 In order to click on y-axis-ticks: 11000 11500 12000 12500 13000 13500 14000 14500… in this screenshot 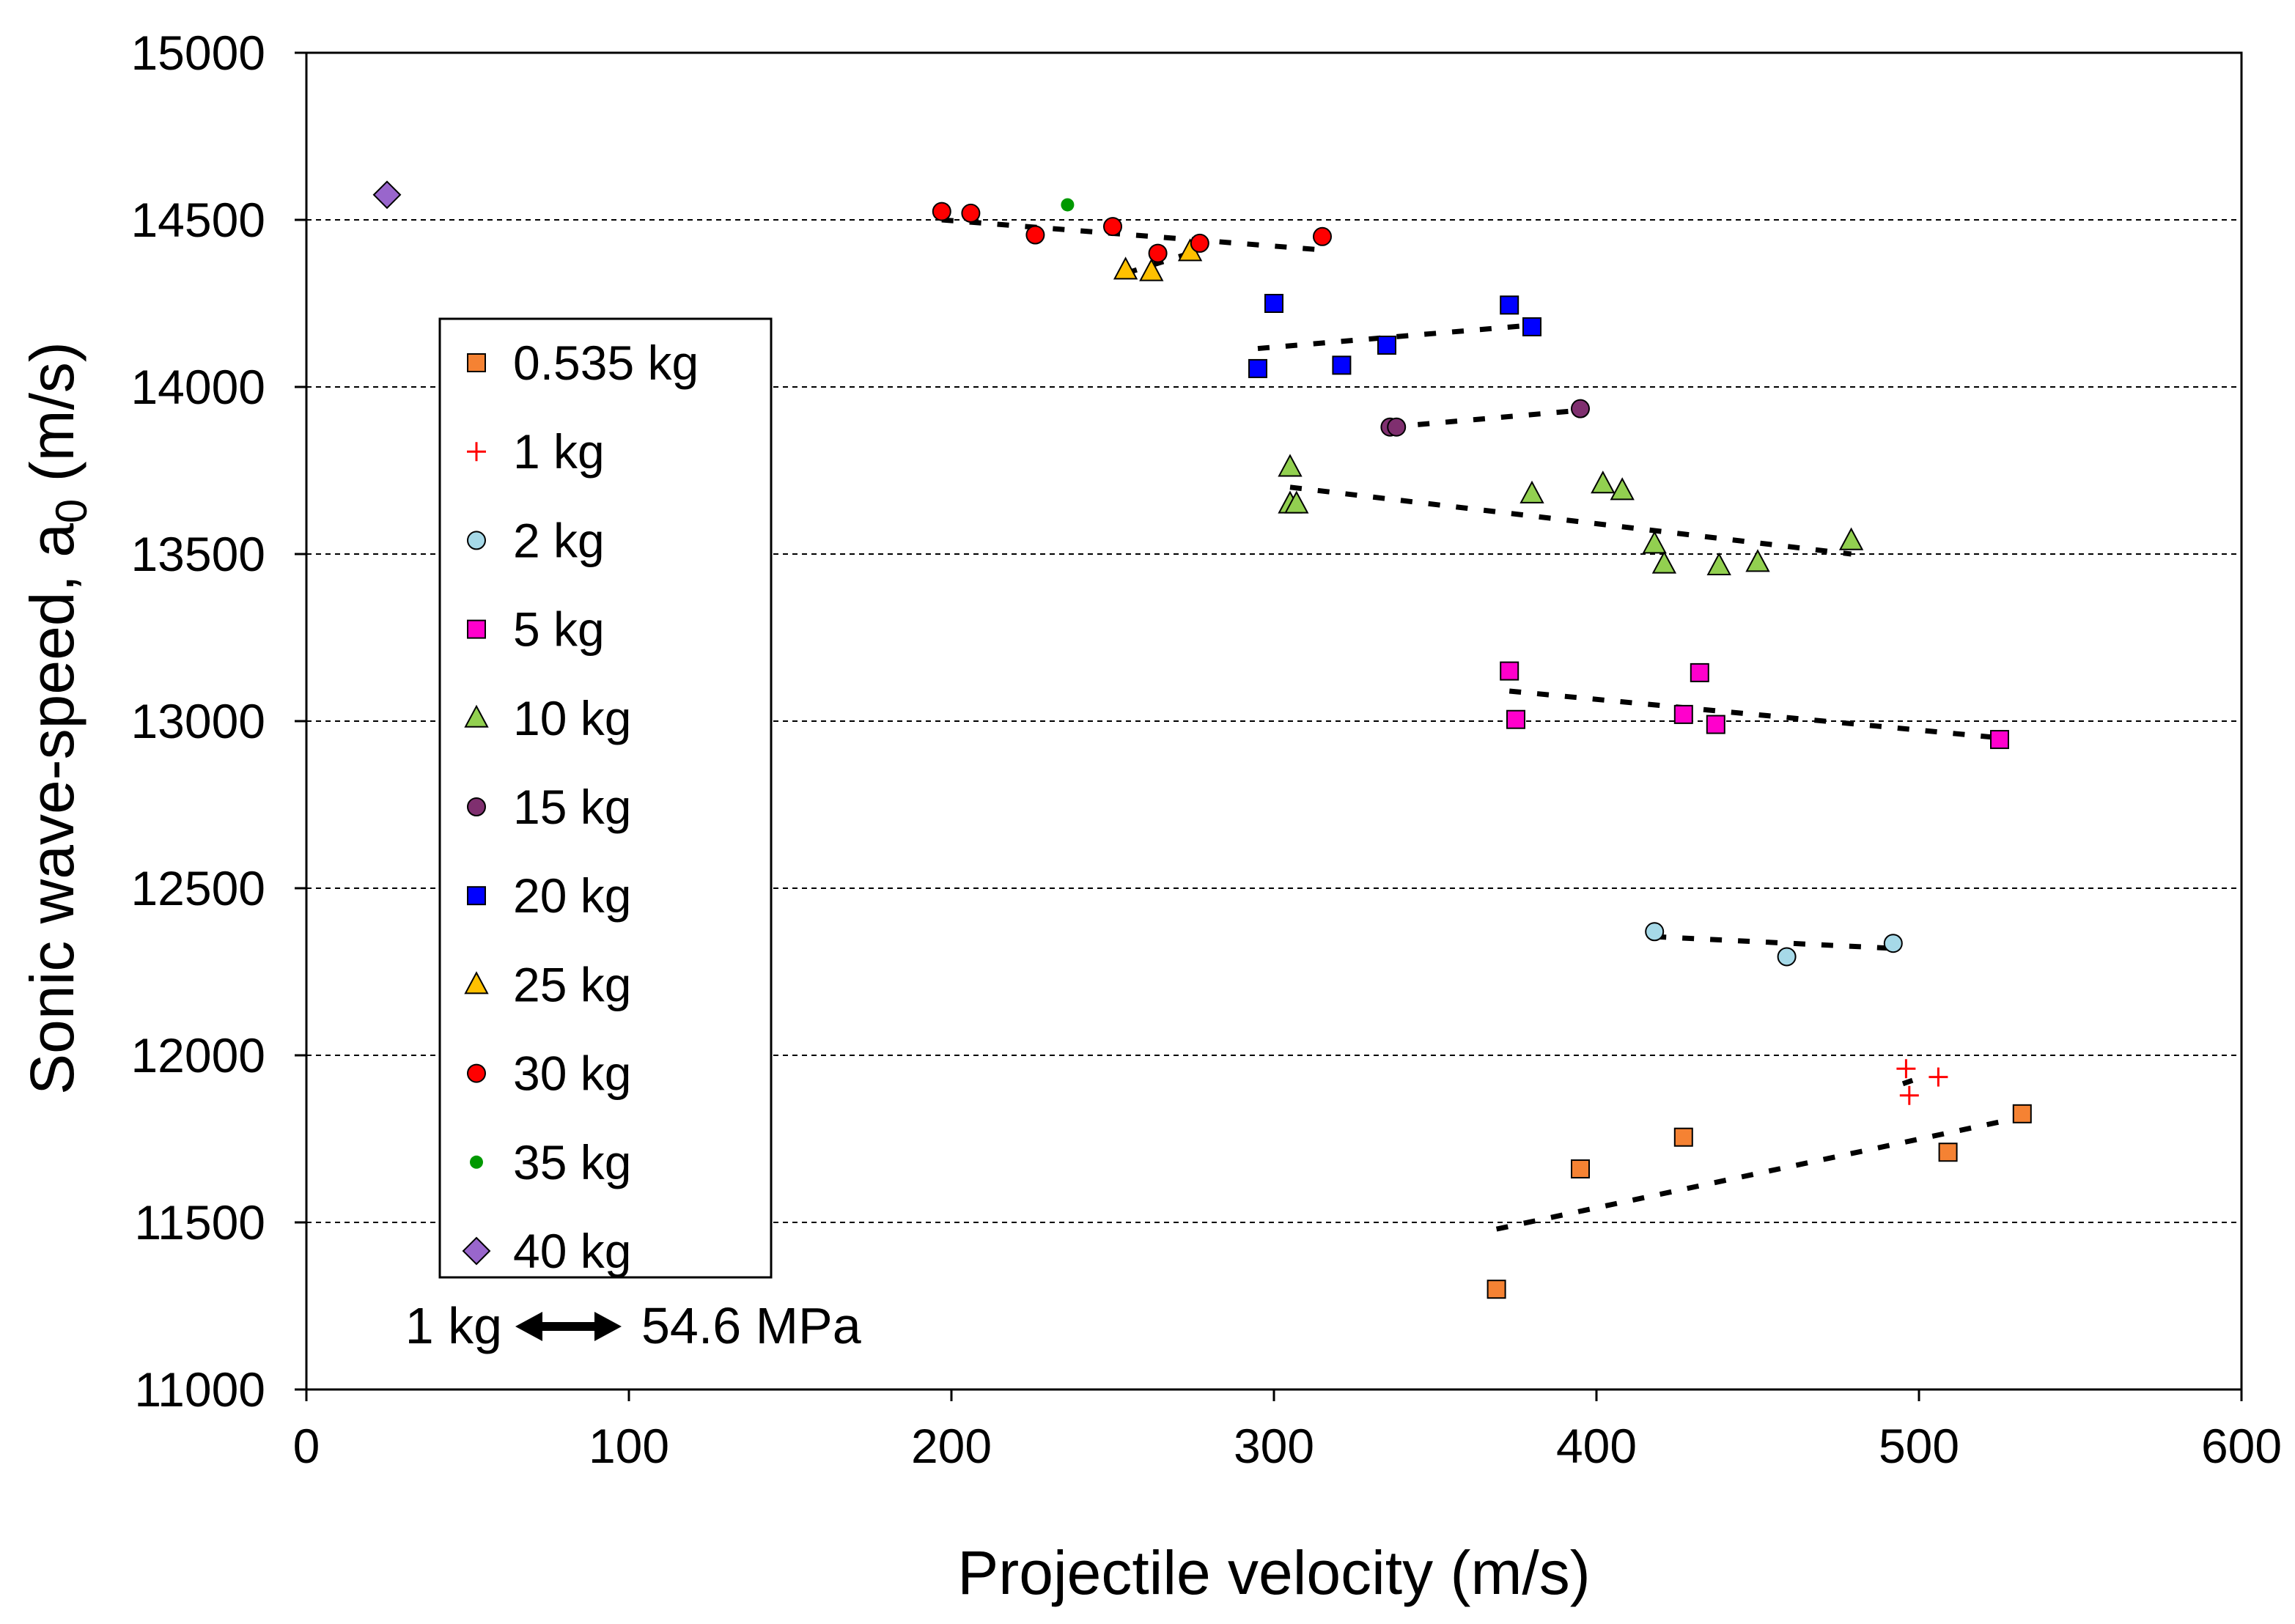, I will do `click(218, 721)`.